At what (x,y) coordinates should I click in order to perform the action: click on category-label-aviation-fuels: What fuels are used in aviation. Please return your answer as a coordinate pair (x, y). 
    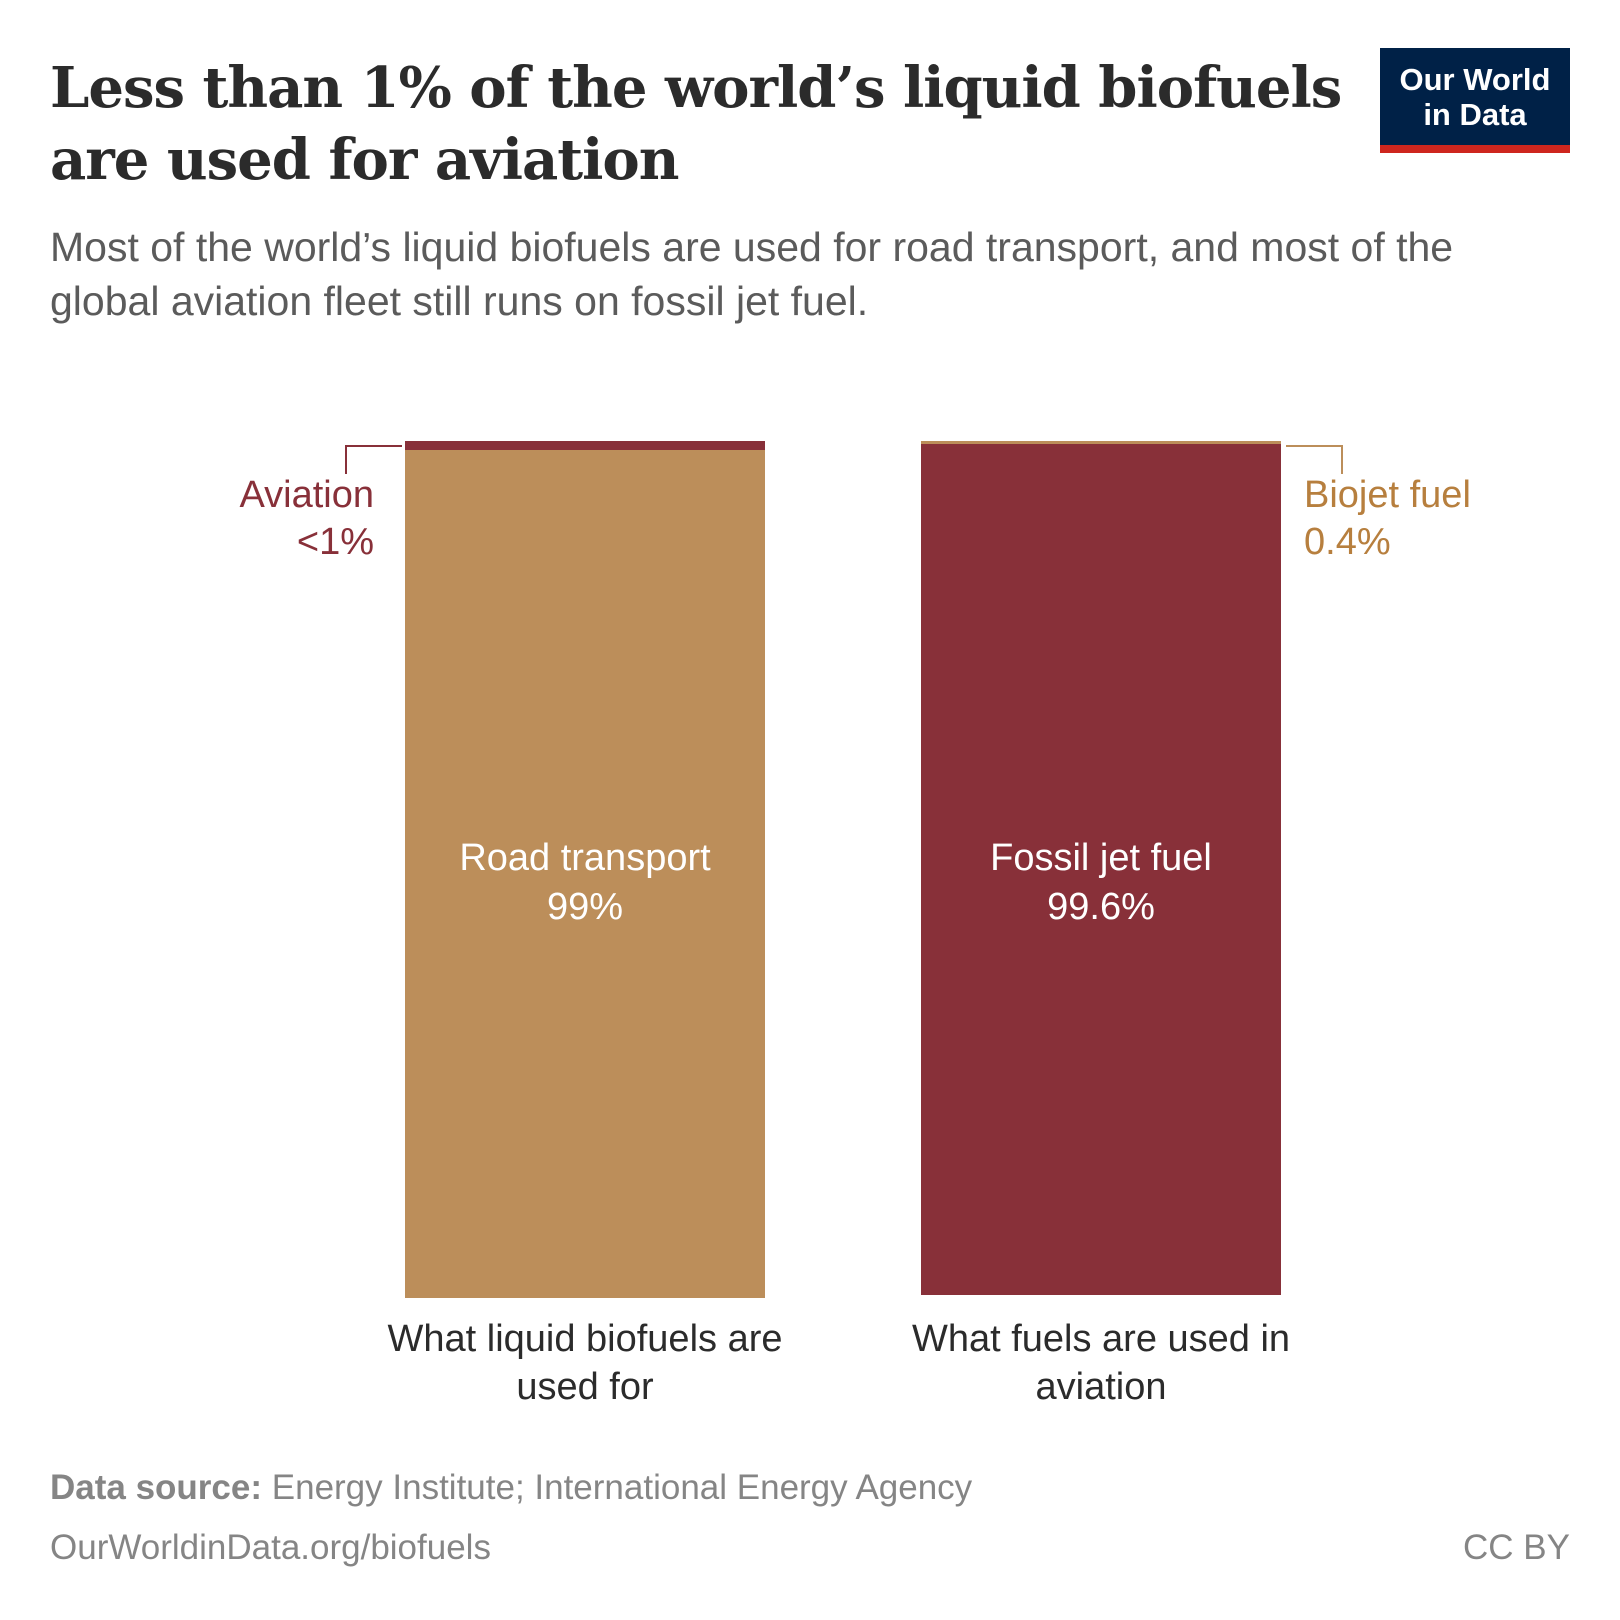
    Looking at the image, I should click on (1101, 1363).